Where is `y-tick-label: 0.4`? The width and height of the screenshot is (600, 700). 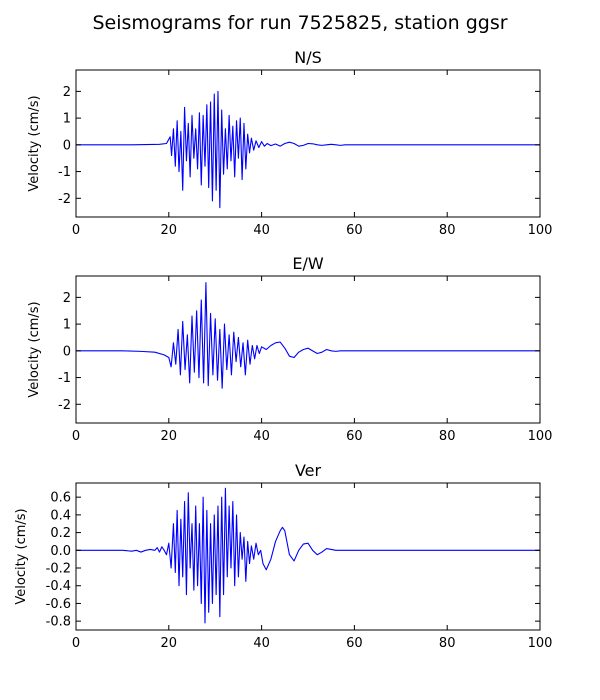 y-tick-label: 0.4 is located at coordinates (60, 515).